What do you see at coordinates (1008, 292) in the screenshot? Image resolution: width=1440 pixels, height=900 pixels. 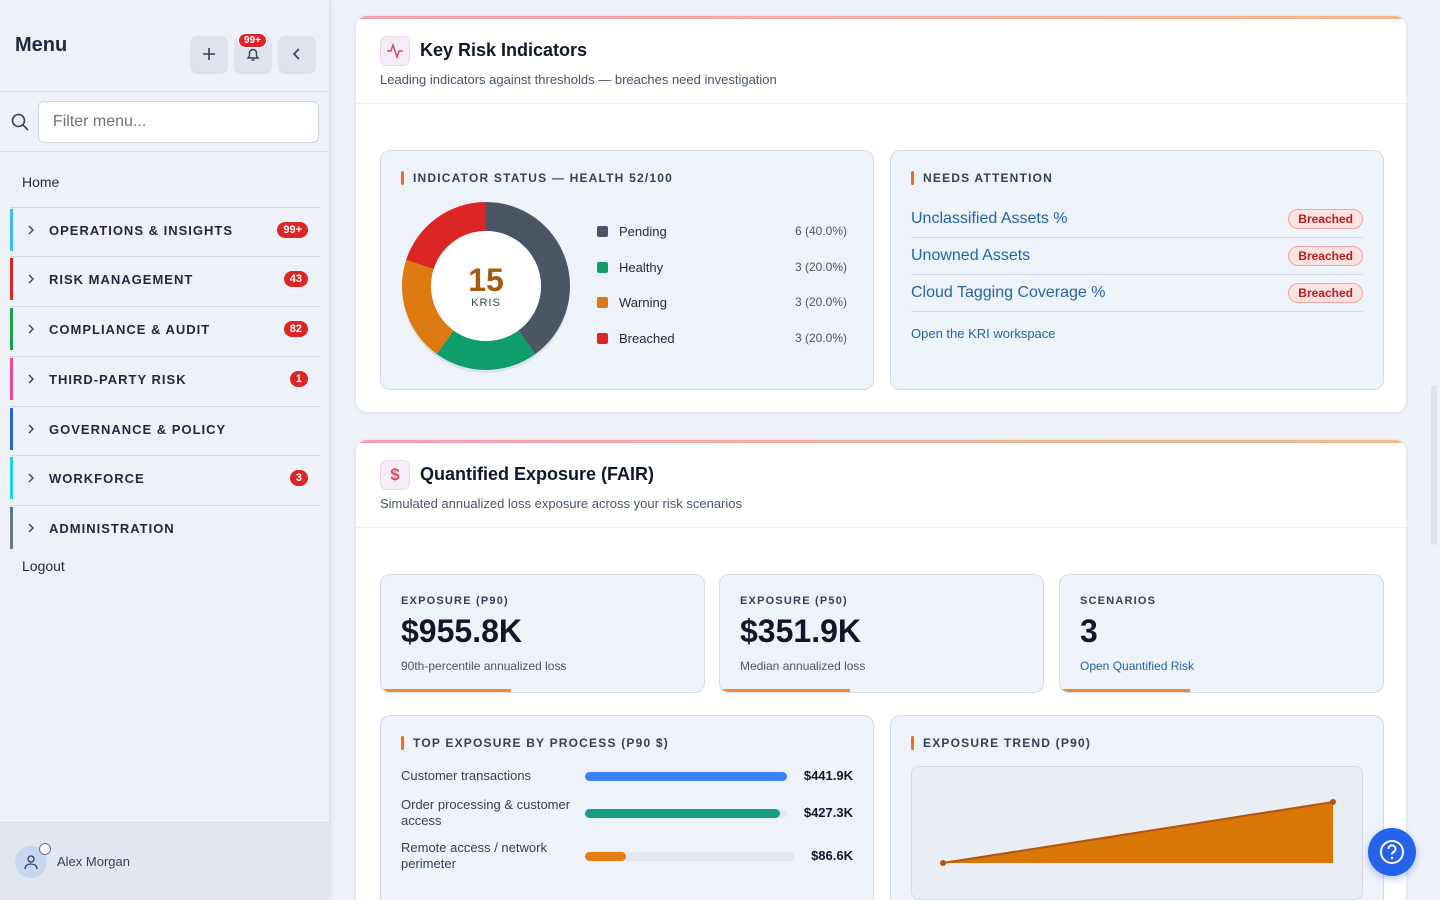 I see `kri-name-link: Cloud Tagging Coverage %` at bounding box center [1008, 292].